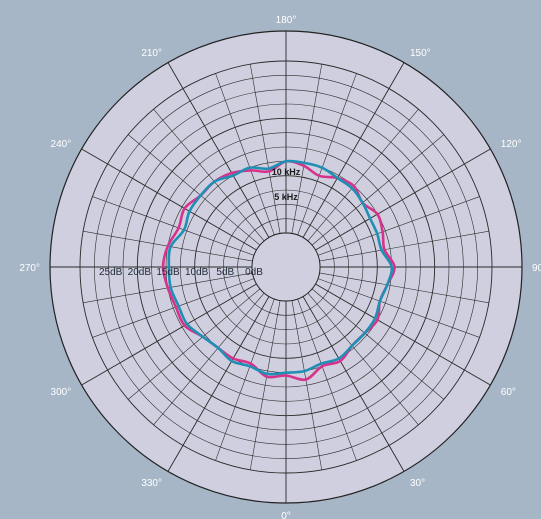  What do you see at coordinates (225, 272) in the screenshot?
I see `db-tick-label: 5dB` at bounding box center [225, 272].